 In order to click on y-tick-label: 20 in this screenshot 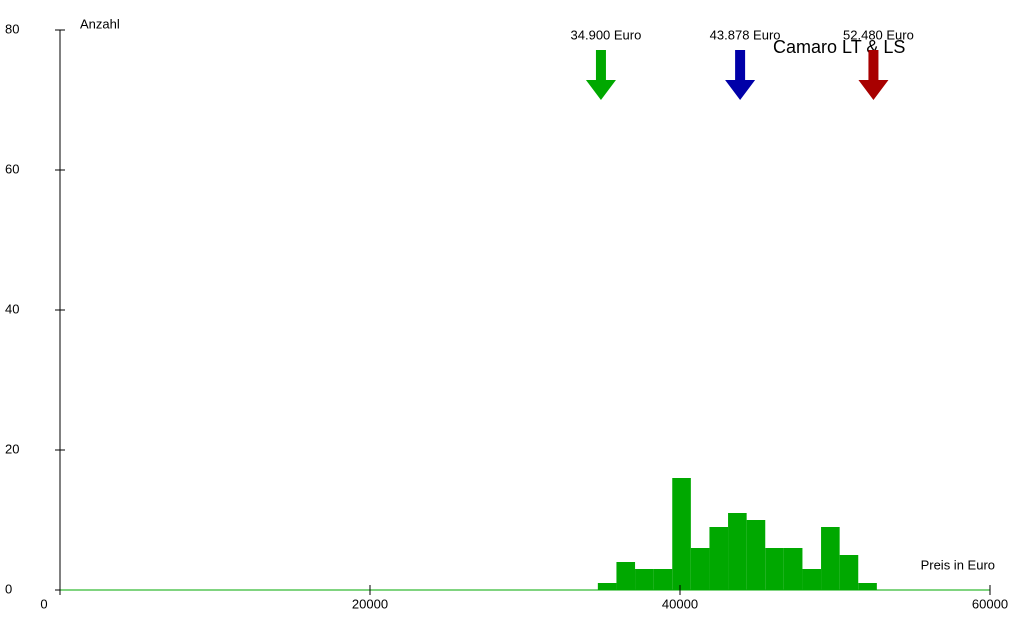, I will do `click(12, 448)`.